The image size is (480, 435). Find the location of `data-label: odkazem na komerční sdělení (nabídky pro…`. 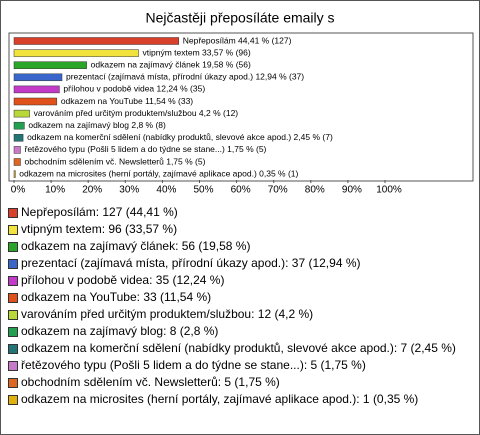

data-label: odkazem na komerční sdělení (nabídky pro… is located at coordinates (180, 137).